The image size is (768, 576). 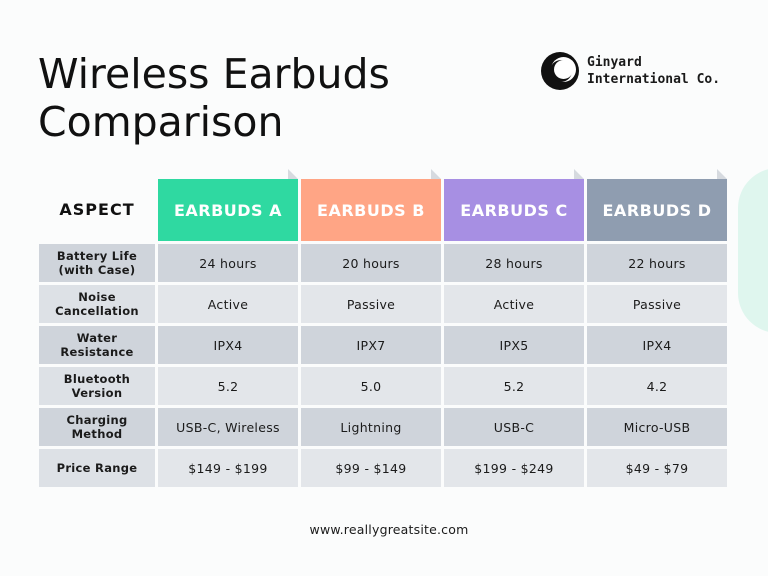 What do you see at coordinates (228, 427) in the screenshot?
I see `table-cell: USB-C, Wireless` at bounding box center [228, 427].